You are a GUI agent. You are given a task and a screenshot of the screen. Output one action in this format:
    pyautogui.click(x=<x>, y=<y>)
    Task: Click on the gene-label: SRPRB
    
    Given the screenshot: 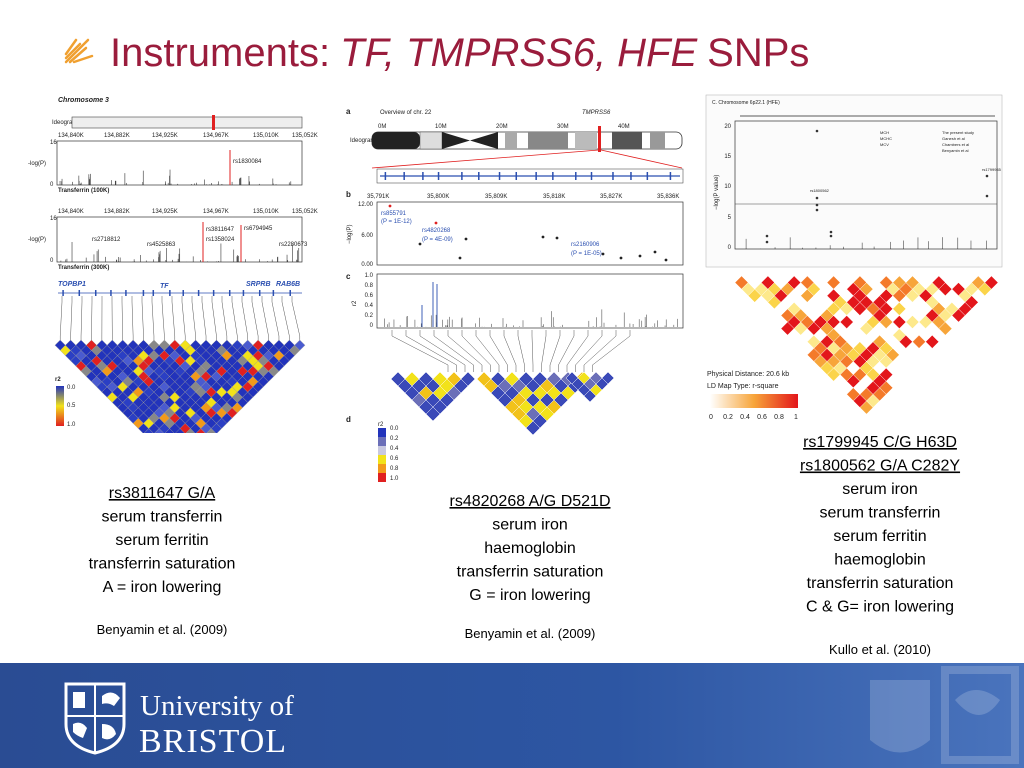 What is the action you would take?
    pyautogui.click(x=258, y=284)
    